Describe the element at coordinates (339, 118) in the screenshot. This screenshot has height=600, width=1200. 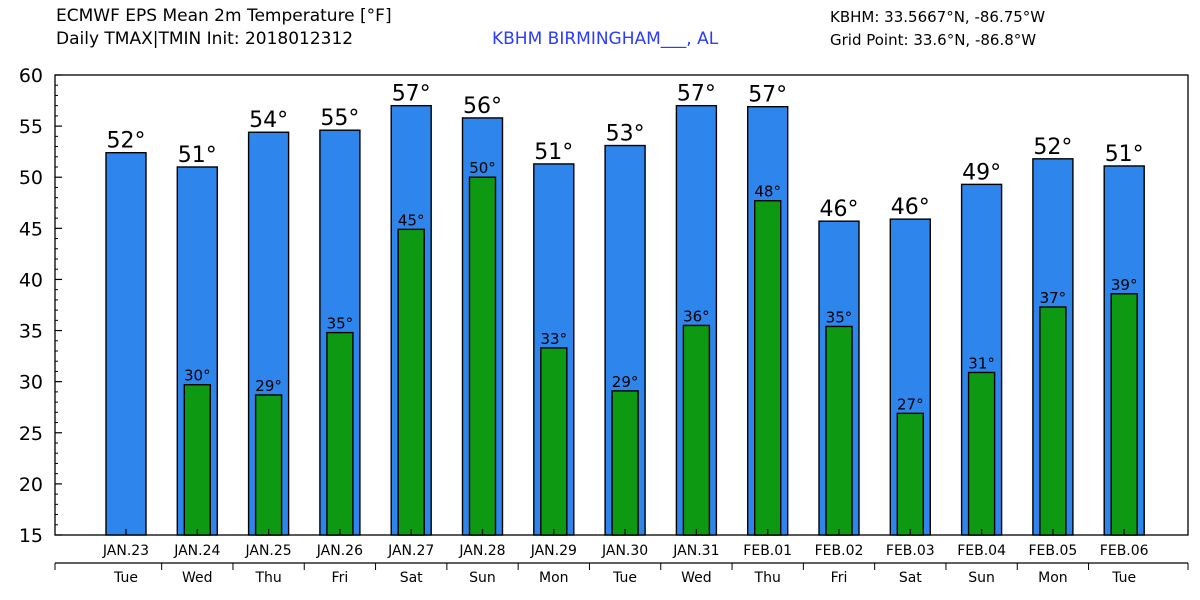
I see `tmax-label: 55°` at that location.